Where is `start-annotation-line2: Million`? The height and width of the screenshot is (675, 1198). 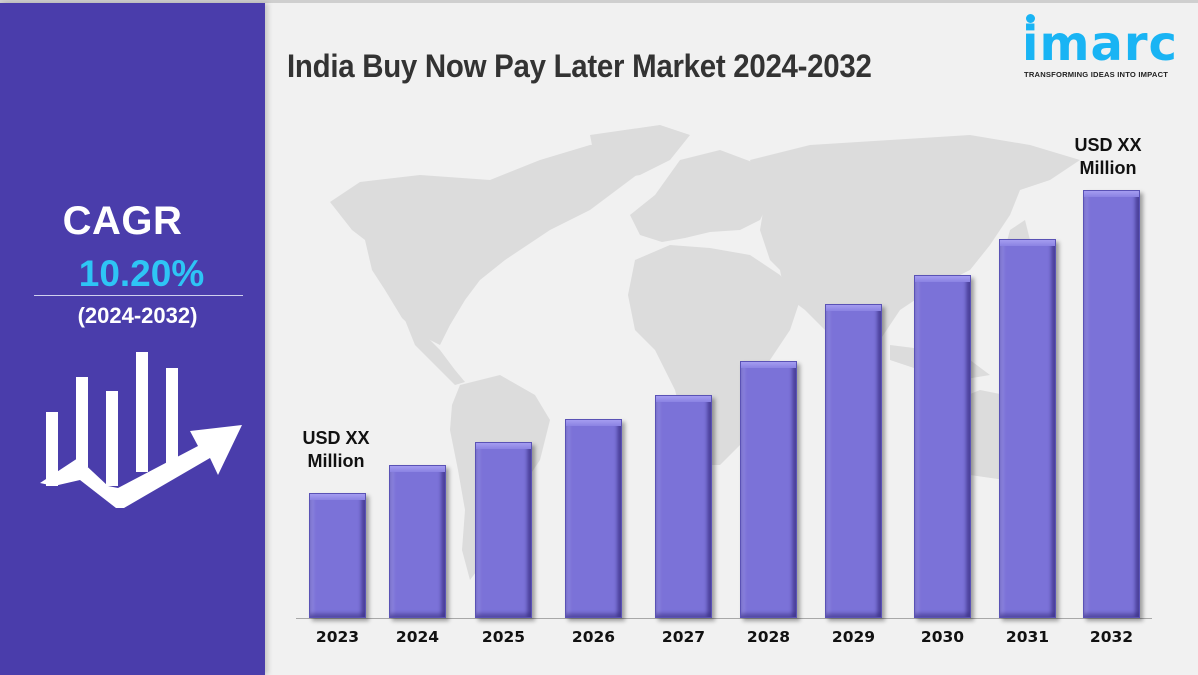
start-annotation-line2: Million is located at coordinates (336, 461).